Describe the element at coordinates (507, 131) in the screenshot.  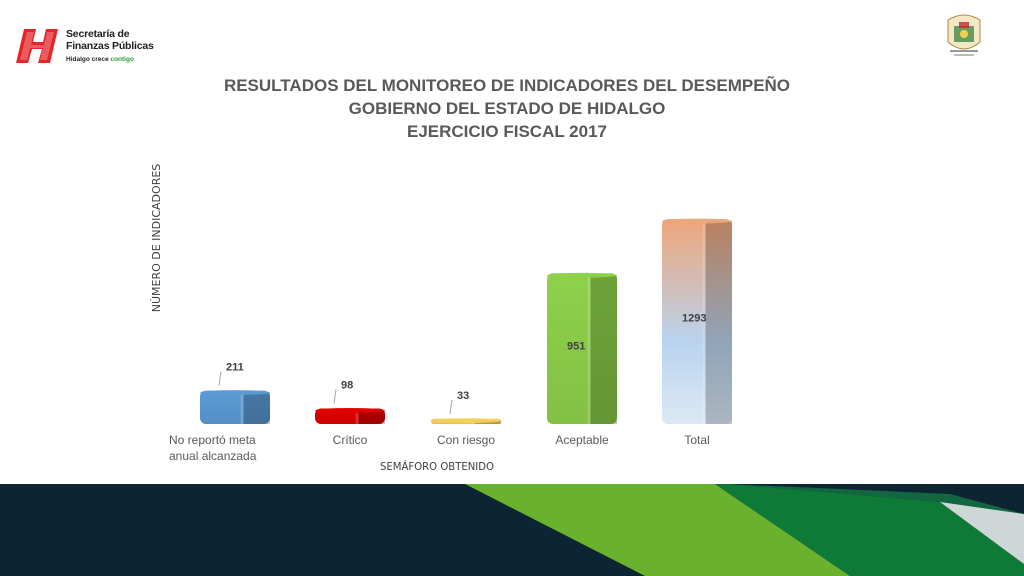
I see `title-line-3: EJERCICIO FISCAL 2017` at that location.